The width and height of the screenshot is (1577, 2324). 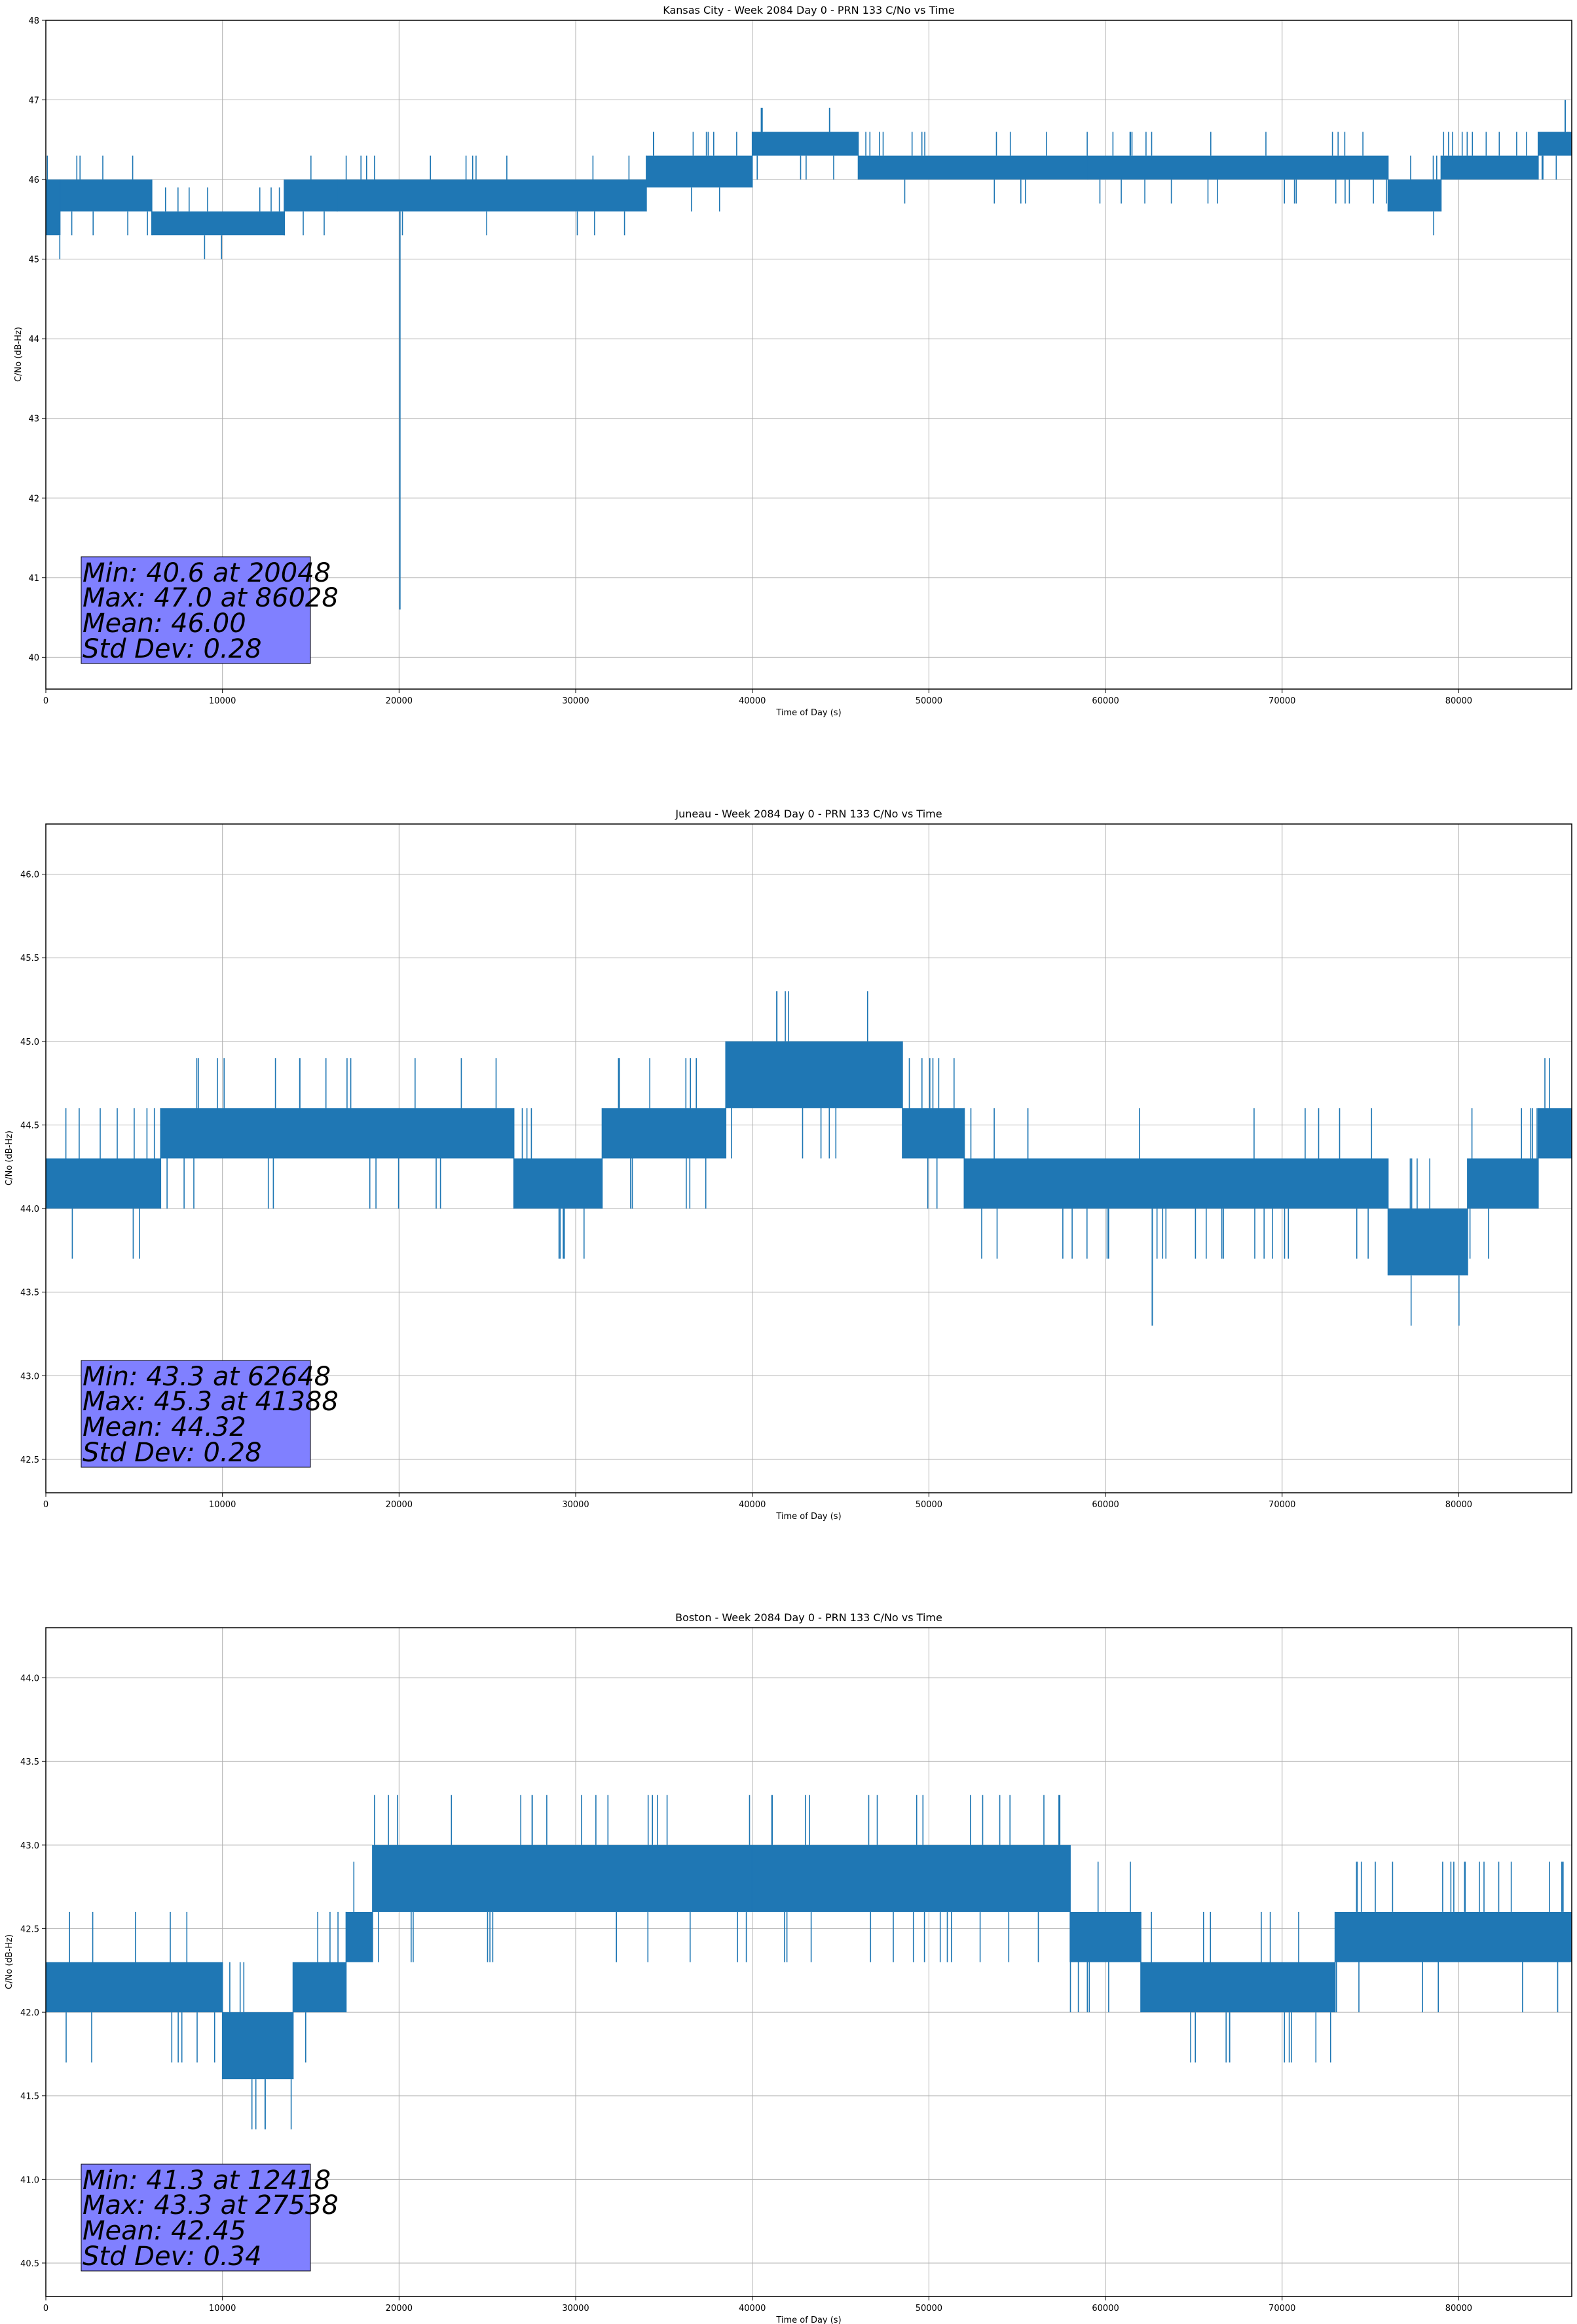 What do you see at coordinates (33, 1971) in the screenshot?
I see `y-axis-ticks: 40.5 41.0 41.5 42.0 42.5 43.0 43.5 44.0` at bounding box center [33, 1971].